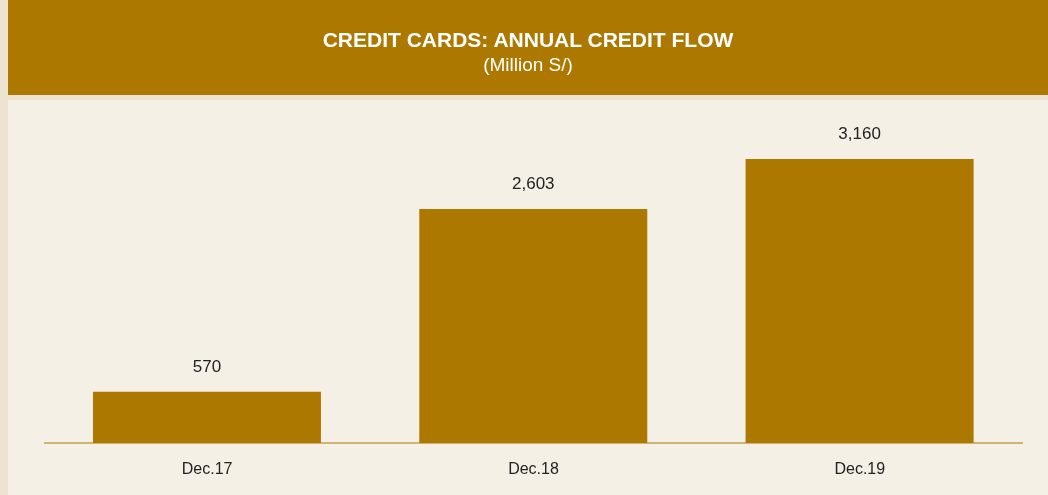 Image resolution: width=1048 pixels, height=495 pixels. I want to click on data-label: 570, so click(207, 366).